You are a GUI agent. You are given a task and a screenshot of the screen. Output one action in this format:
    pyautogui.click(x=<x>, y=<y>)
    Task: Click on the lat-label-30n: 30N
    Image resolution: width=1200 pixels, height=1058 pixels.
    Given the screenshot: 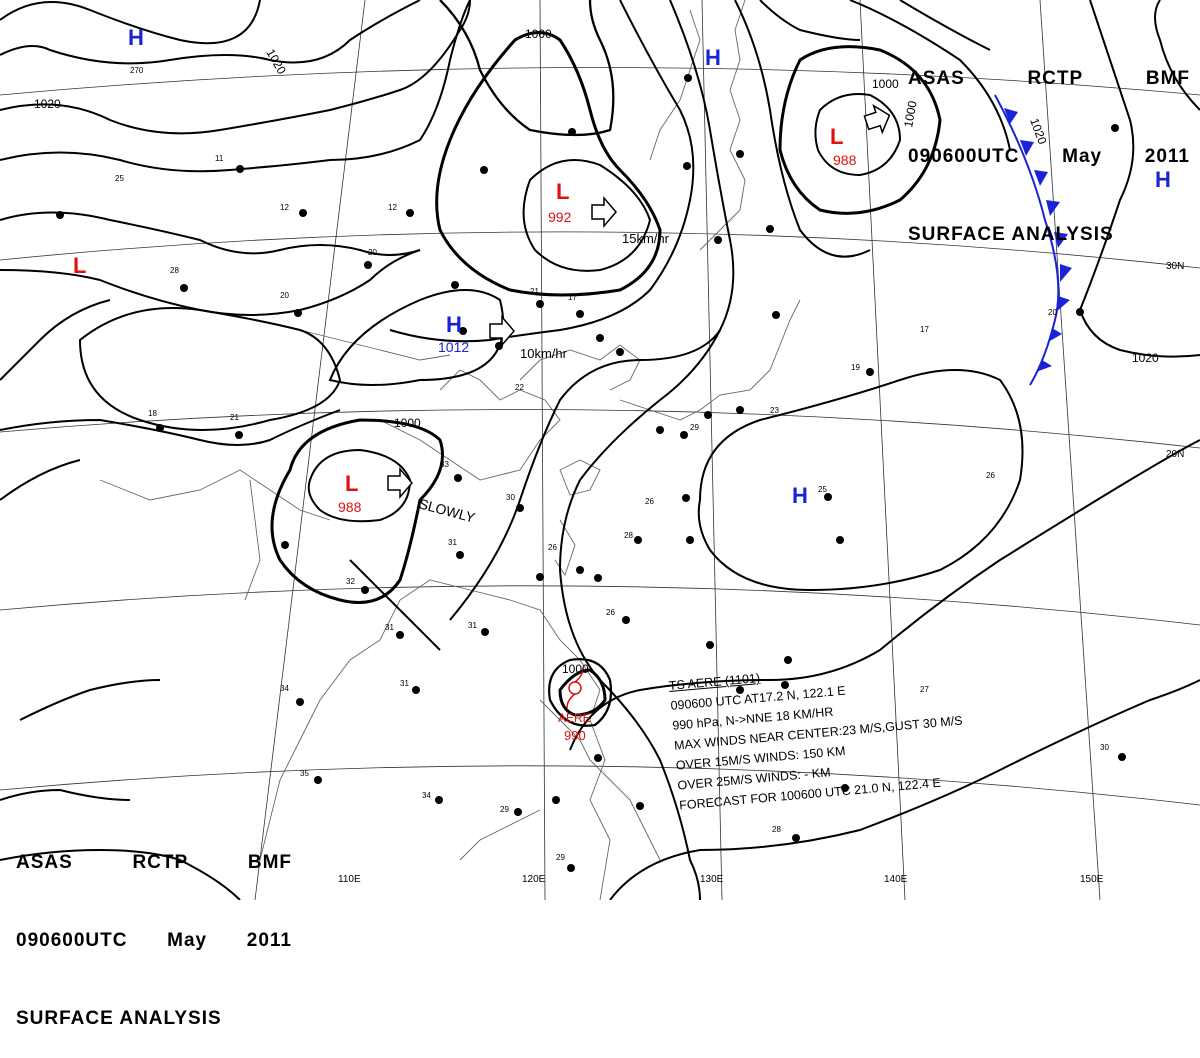 What is the action you would take?
    pyautogui.click(x=1175, y=266)
    